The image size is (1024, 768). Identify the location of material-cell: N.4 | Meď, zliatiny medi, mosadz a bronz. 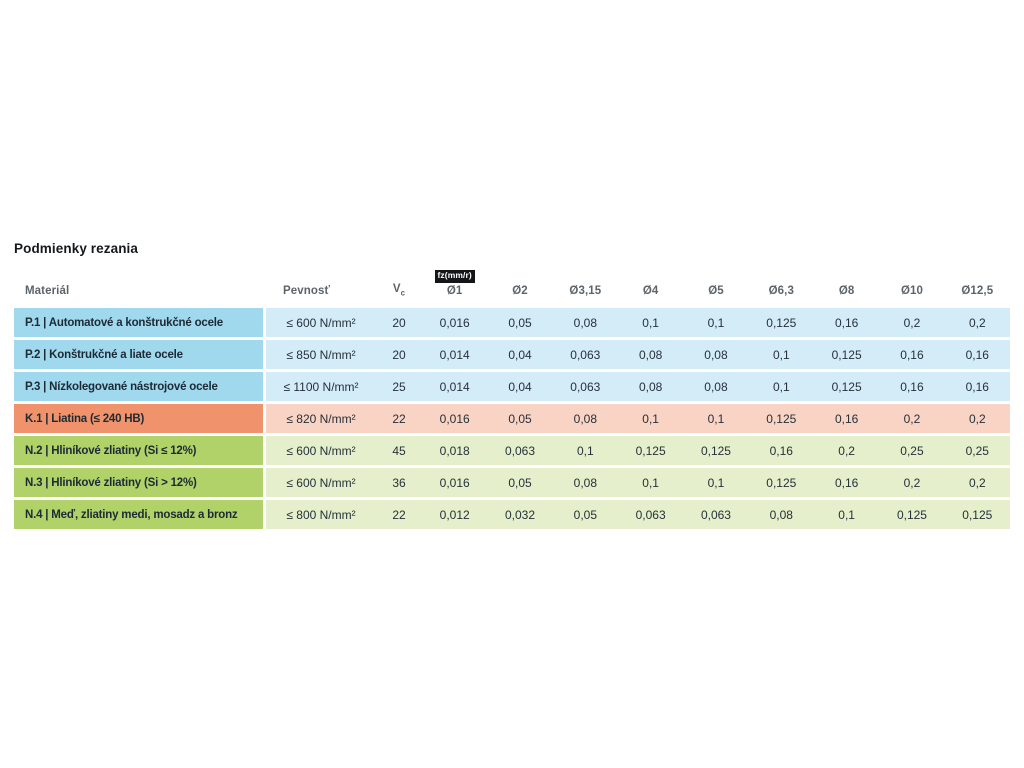
(140, 514).